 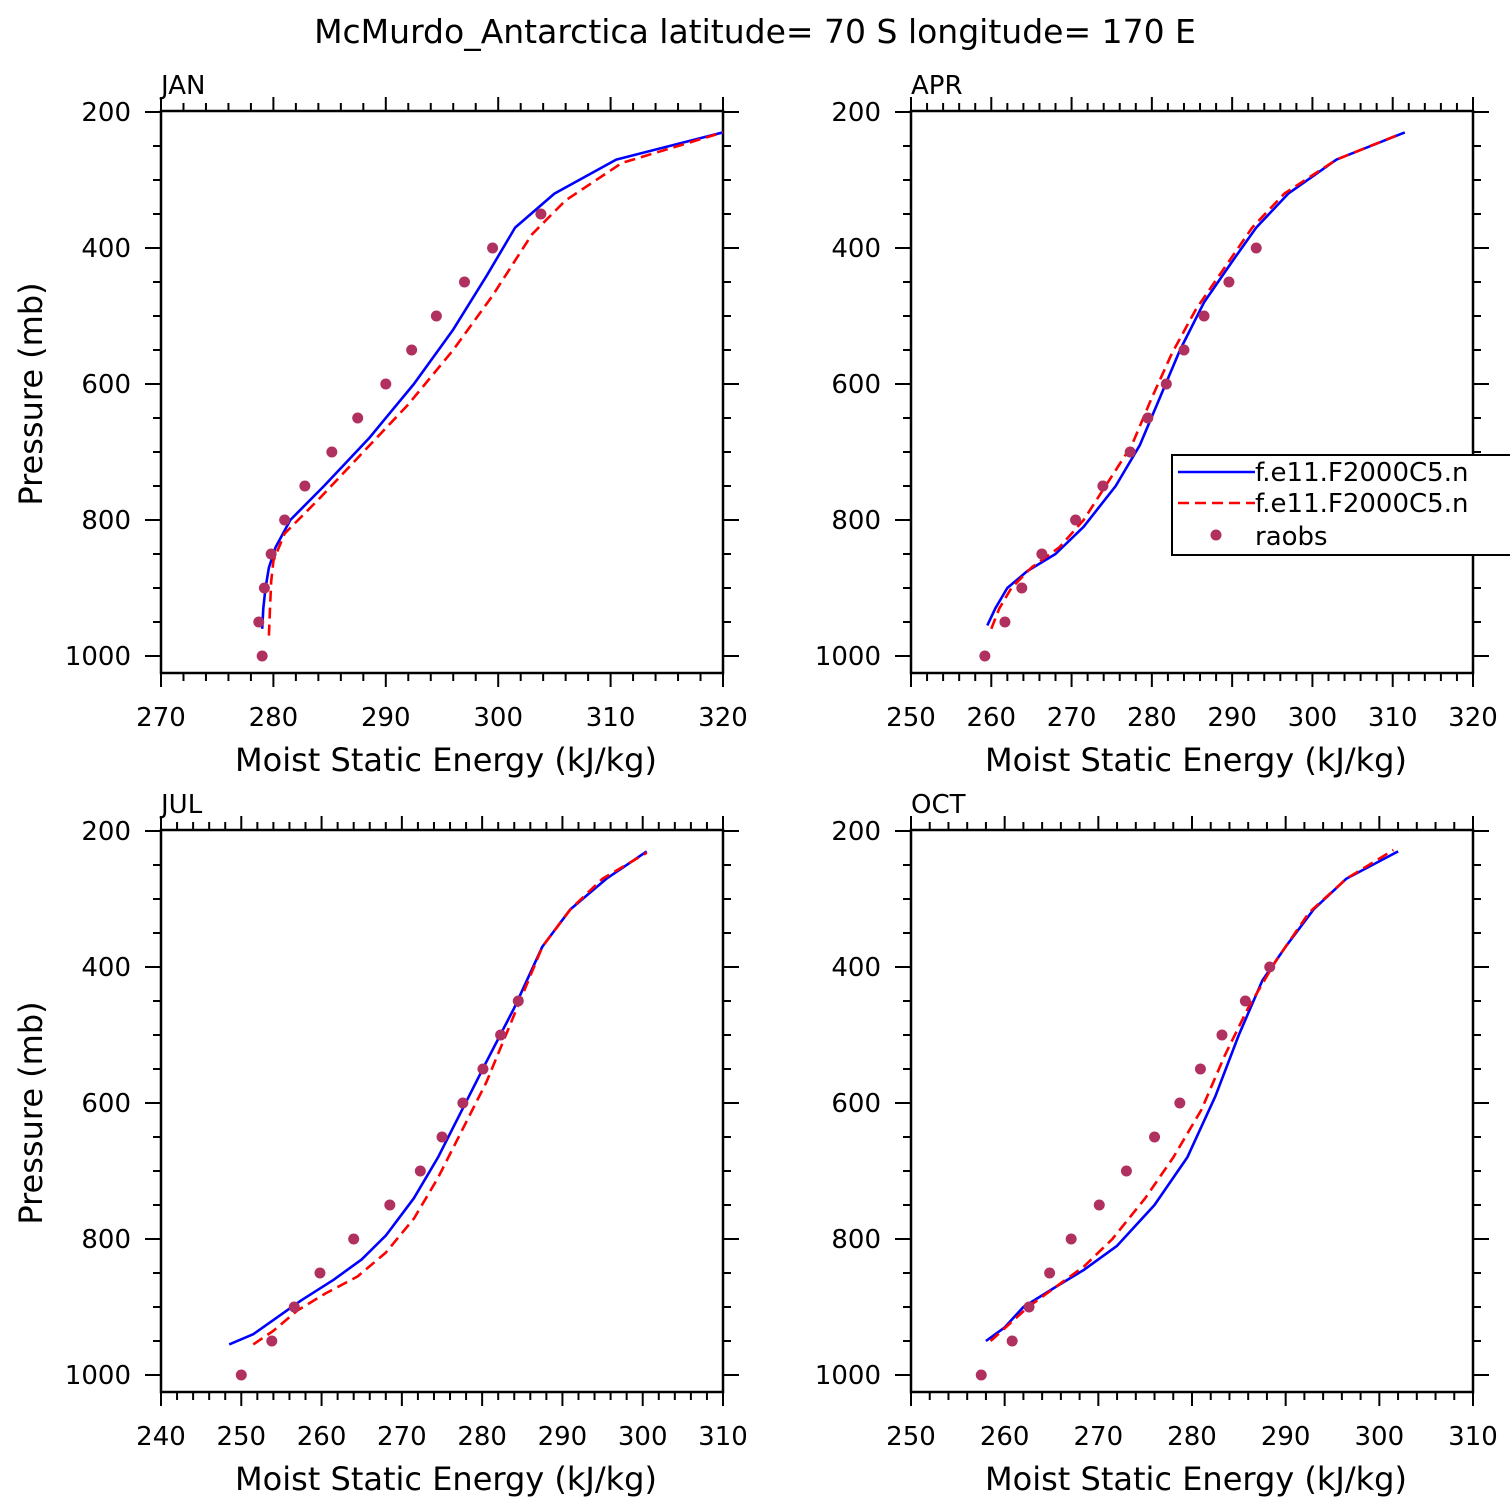 I want to click on legend-dot-swatch, so click(x=1216, y=535).